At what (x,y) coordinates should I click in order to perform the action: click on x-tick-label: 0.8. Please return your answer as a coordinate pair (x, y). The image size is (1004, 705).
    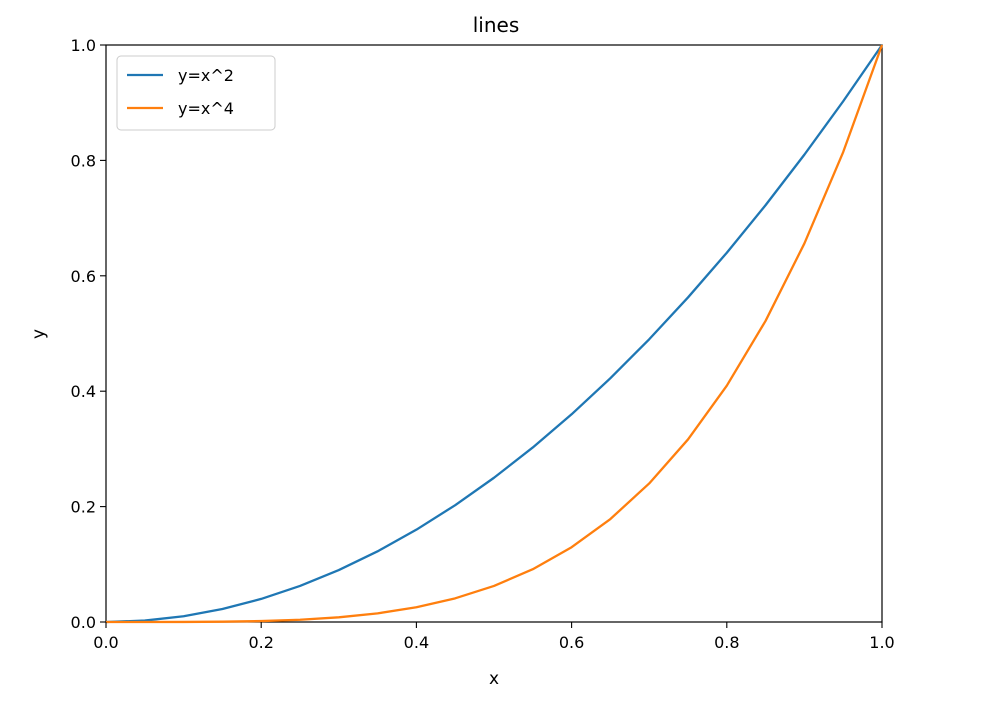
    Looking at the image, I should click on (726, 642).